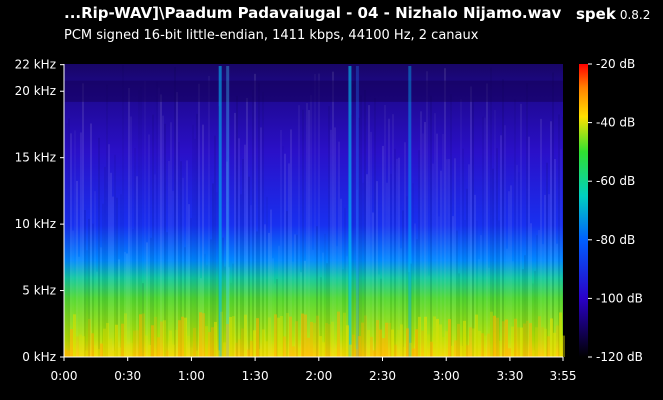 This screenshot has height=400, width=663. I want to click on color-scale-tick-label: -120 dB, so click(619, 357).